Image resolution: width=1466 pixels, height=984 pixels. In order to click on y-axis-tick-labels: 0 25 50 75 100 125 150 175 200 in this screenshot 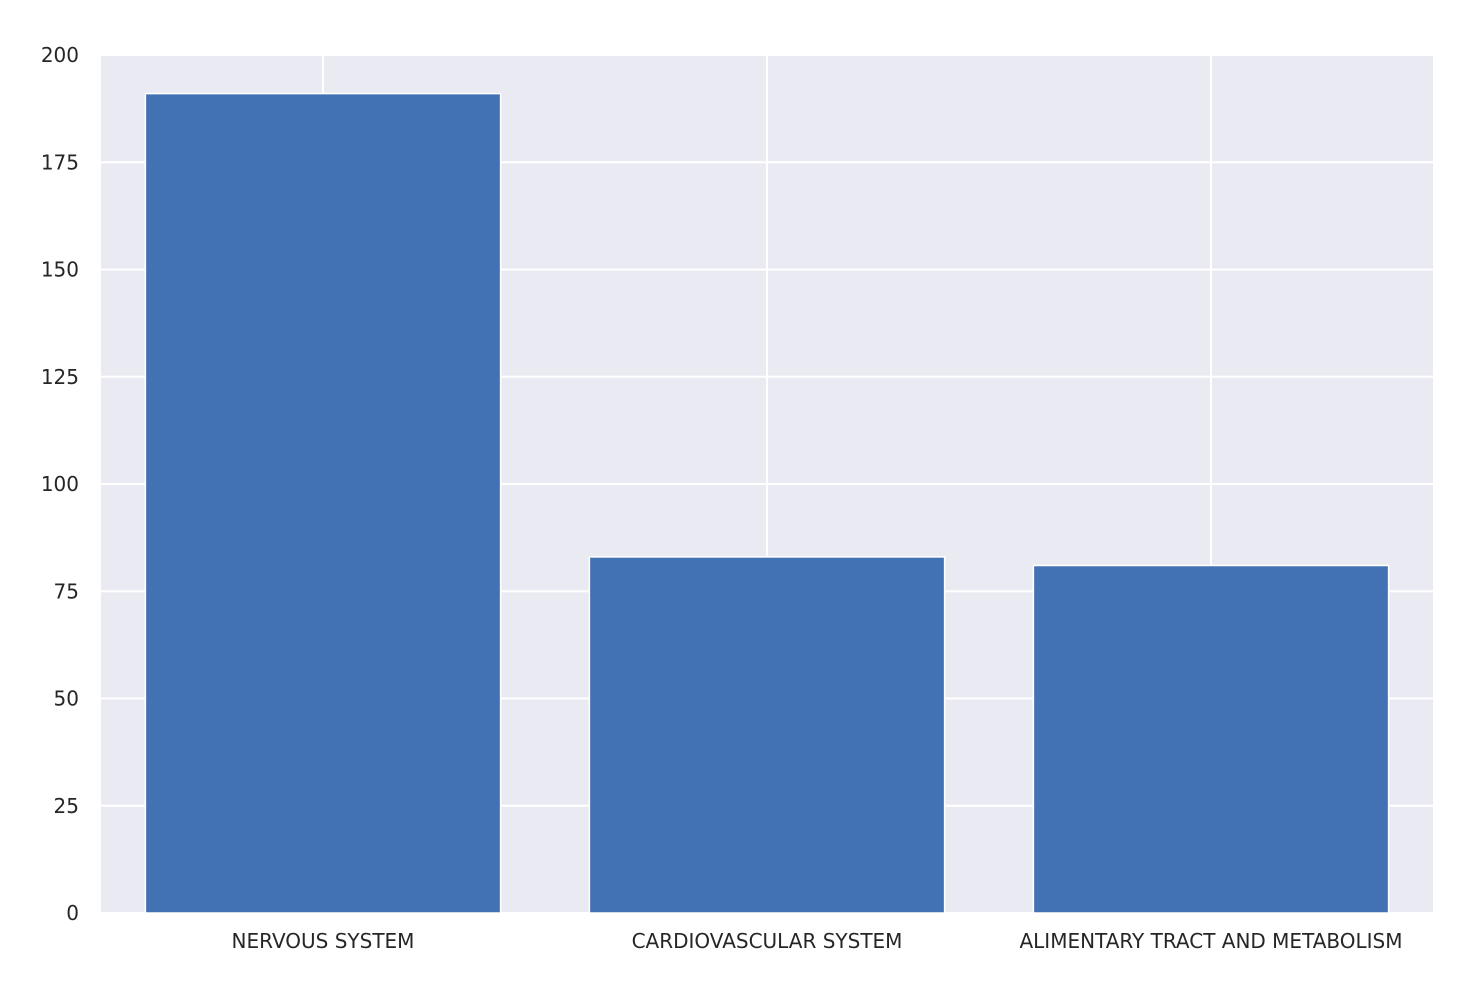, I will do `click(60, 484)`.